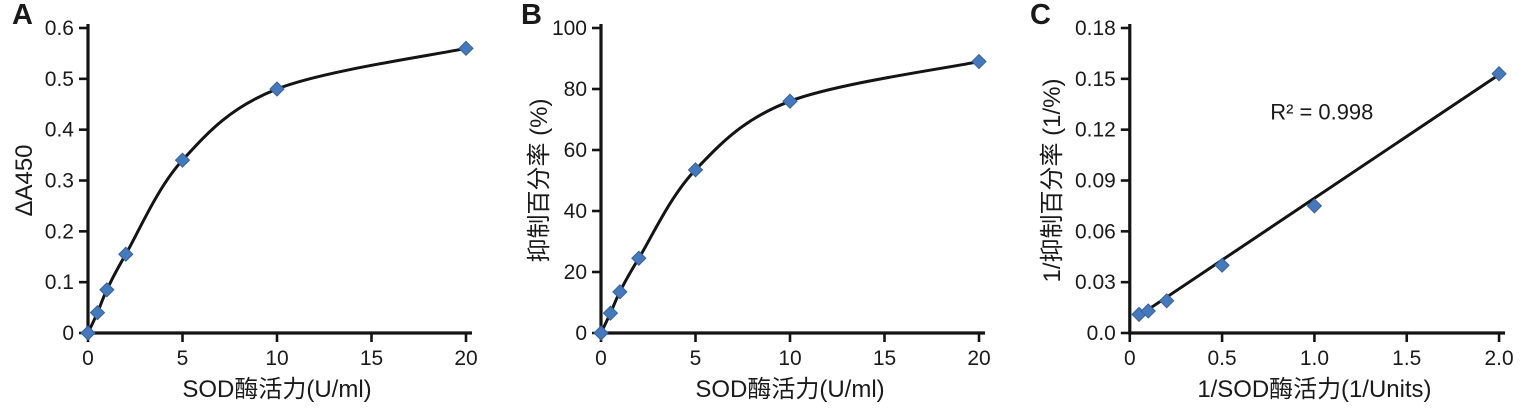 The width and height of the screenshot is (1526, 414). I want to click on x-tick-label: 1.0, so click(1314, 358).